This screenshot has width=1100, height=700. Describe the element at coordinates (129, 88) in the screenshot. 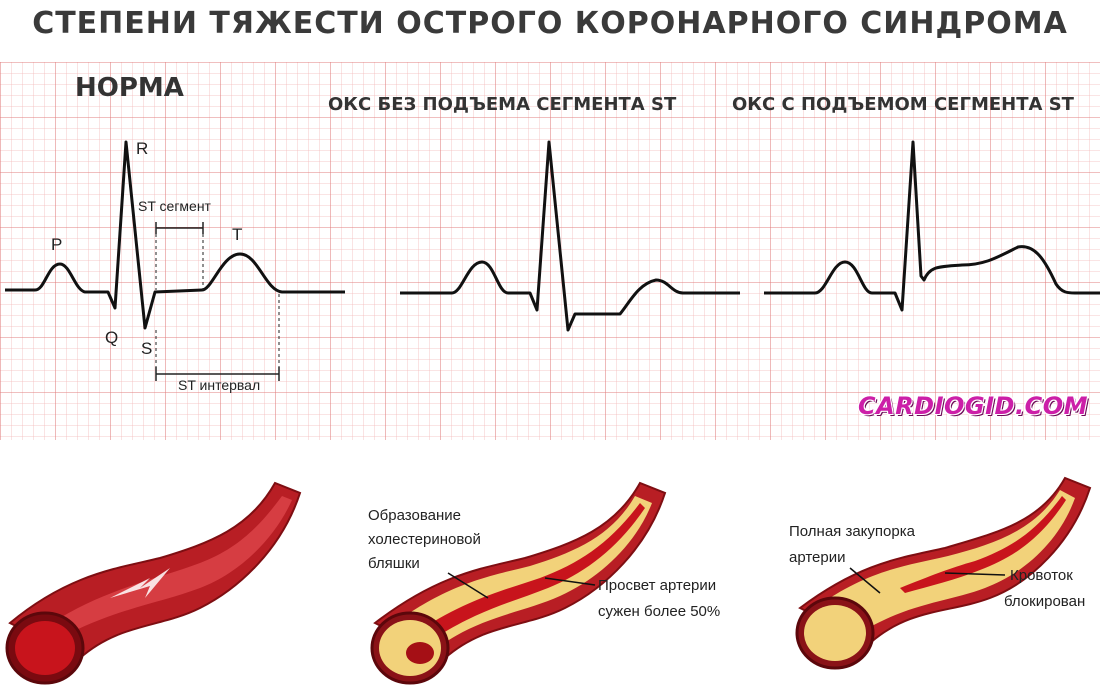

I see `panel-label-normal: НОРМА` at that location.